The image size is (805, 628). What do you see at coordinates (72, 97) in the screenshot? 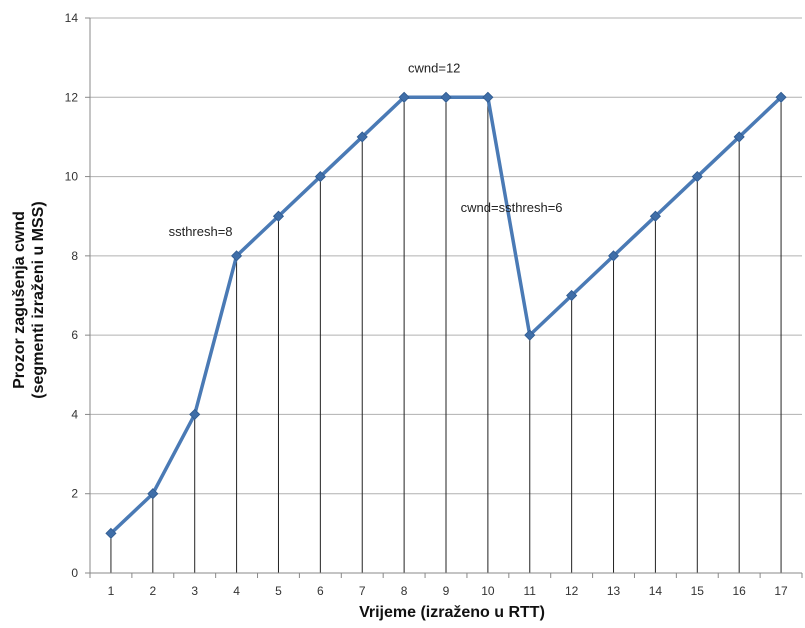
I see `y-tick-label: 12` at bounding box center [72, 97].